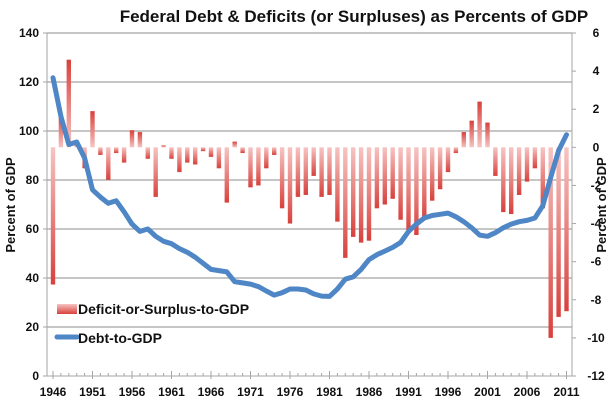  I want to click on x-tick-label: 1951, so click(92, 392).